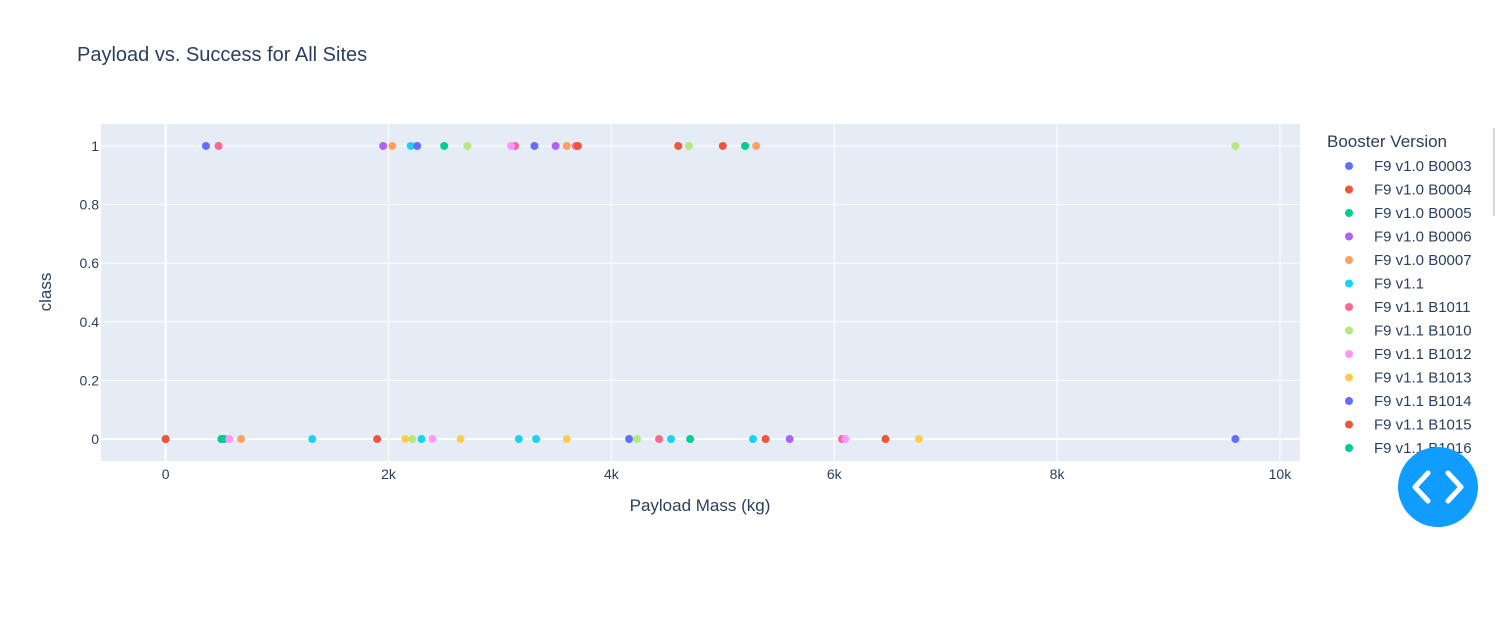  I want to click on x-tick-label: 6k, so click(835, 474).